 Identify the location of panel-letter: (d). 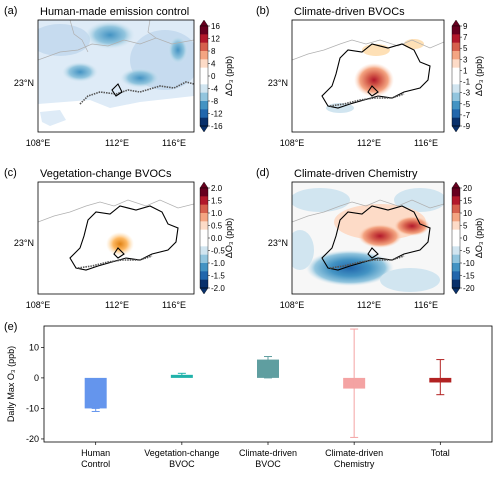
(262, 173).